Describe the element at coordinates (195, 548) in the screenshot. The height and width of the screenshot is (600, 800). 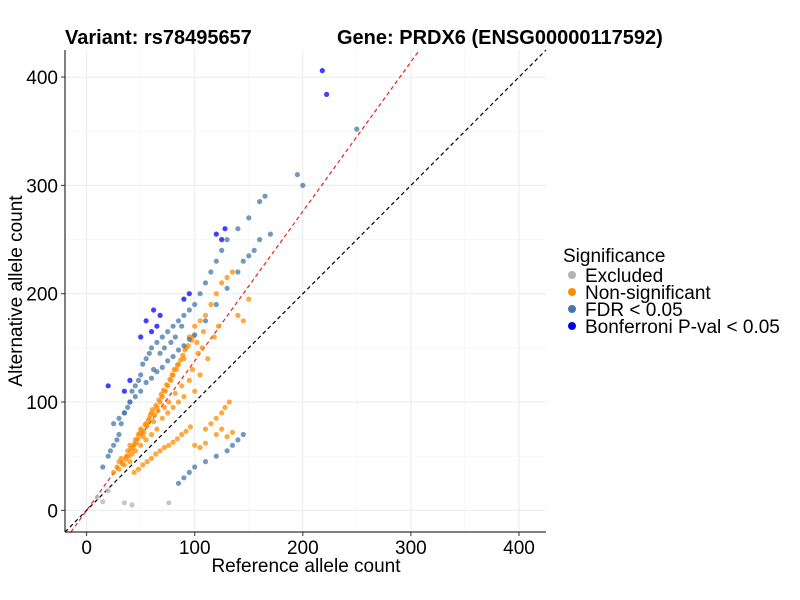
I see `x-tick-label: 100` at that location.